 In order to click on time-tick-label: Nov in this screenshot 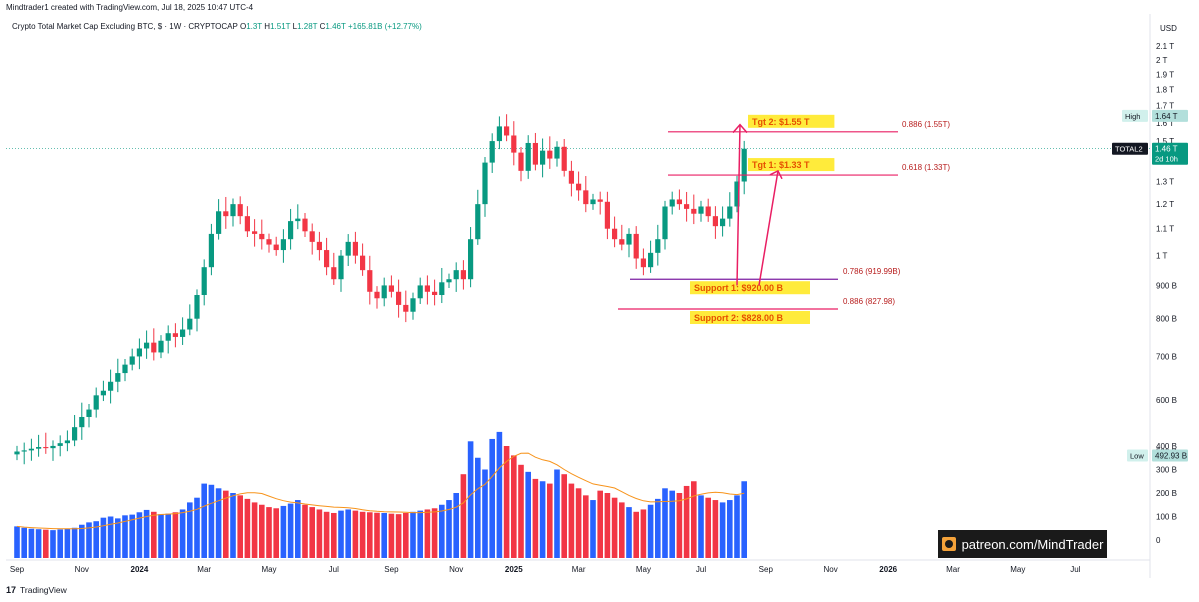, I will do `click(830, 569)`.